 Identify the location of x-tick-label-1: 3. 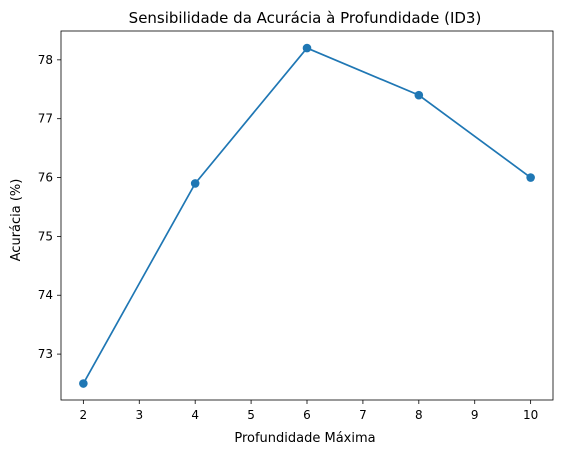
(139, 415).